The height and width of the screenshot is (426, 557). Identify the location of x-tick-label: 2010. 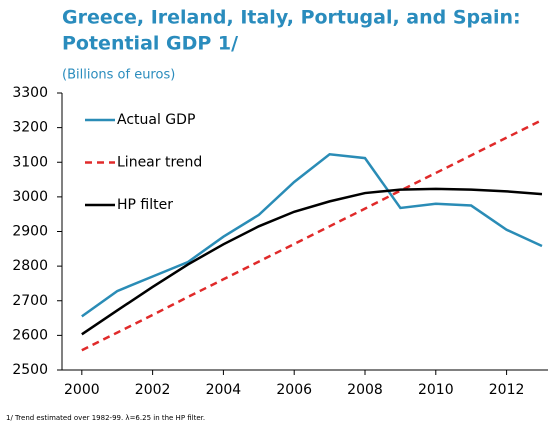
(436, 390).